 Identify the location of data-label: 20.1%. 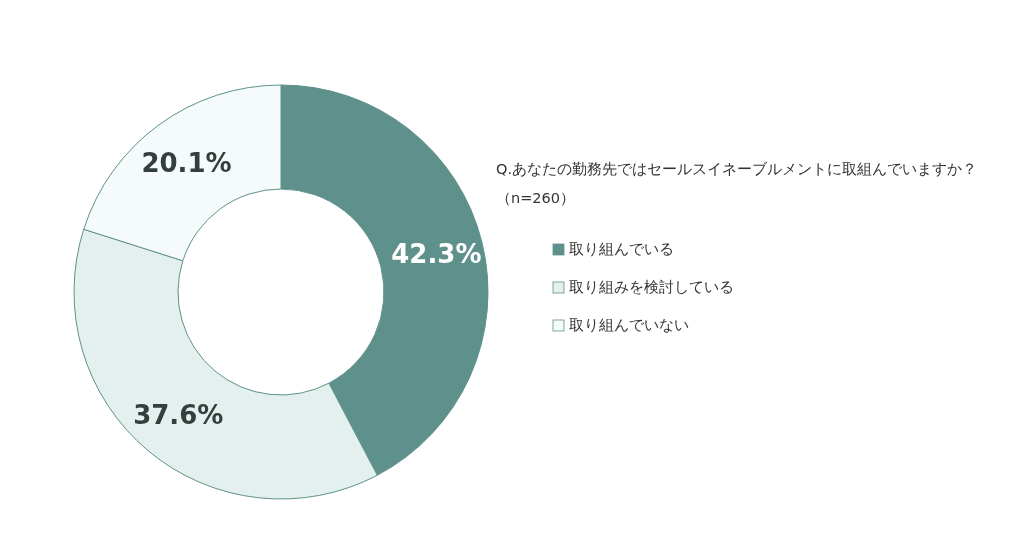
(186, 162).